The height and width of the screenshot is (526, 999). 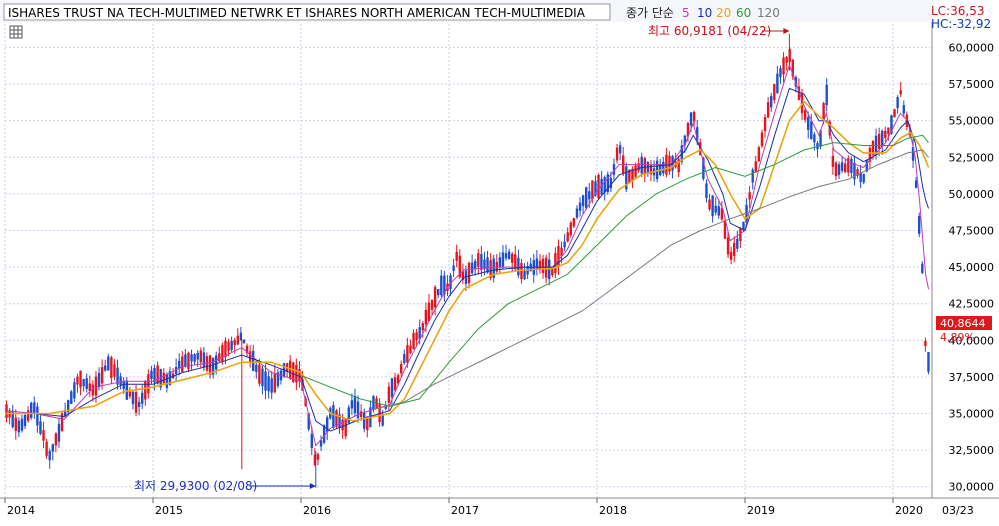 I want to click on ma-5-legend: 5, so click(x=686, y=13).